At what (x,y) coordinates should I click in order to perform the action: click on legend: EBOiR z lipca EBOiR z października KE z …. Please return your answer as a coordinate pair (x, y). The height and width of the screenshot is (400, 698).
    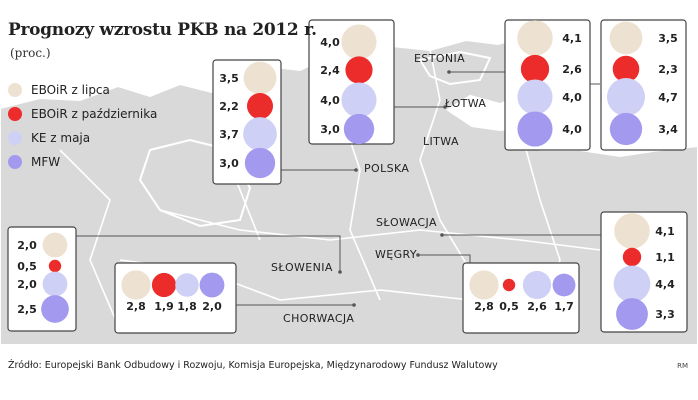
    Looking at the image, I should click on (82, 126).